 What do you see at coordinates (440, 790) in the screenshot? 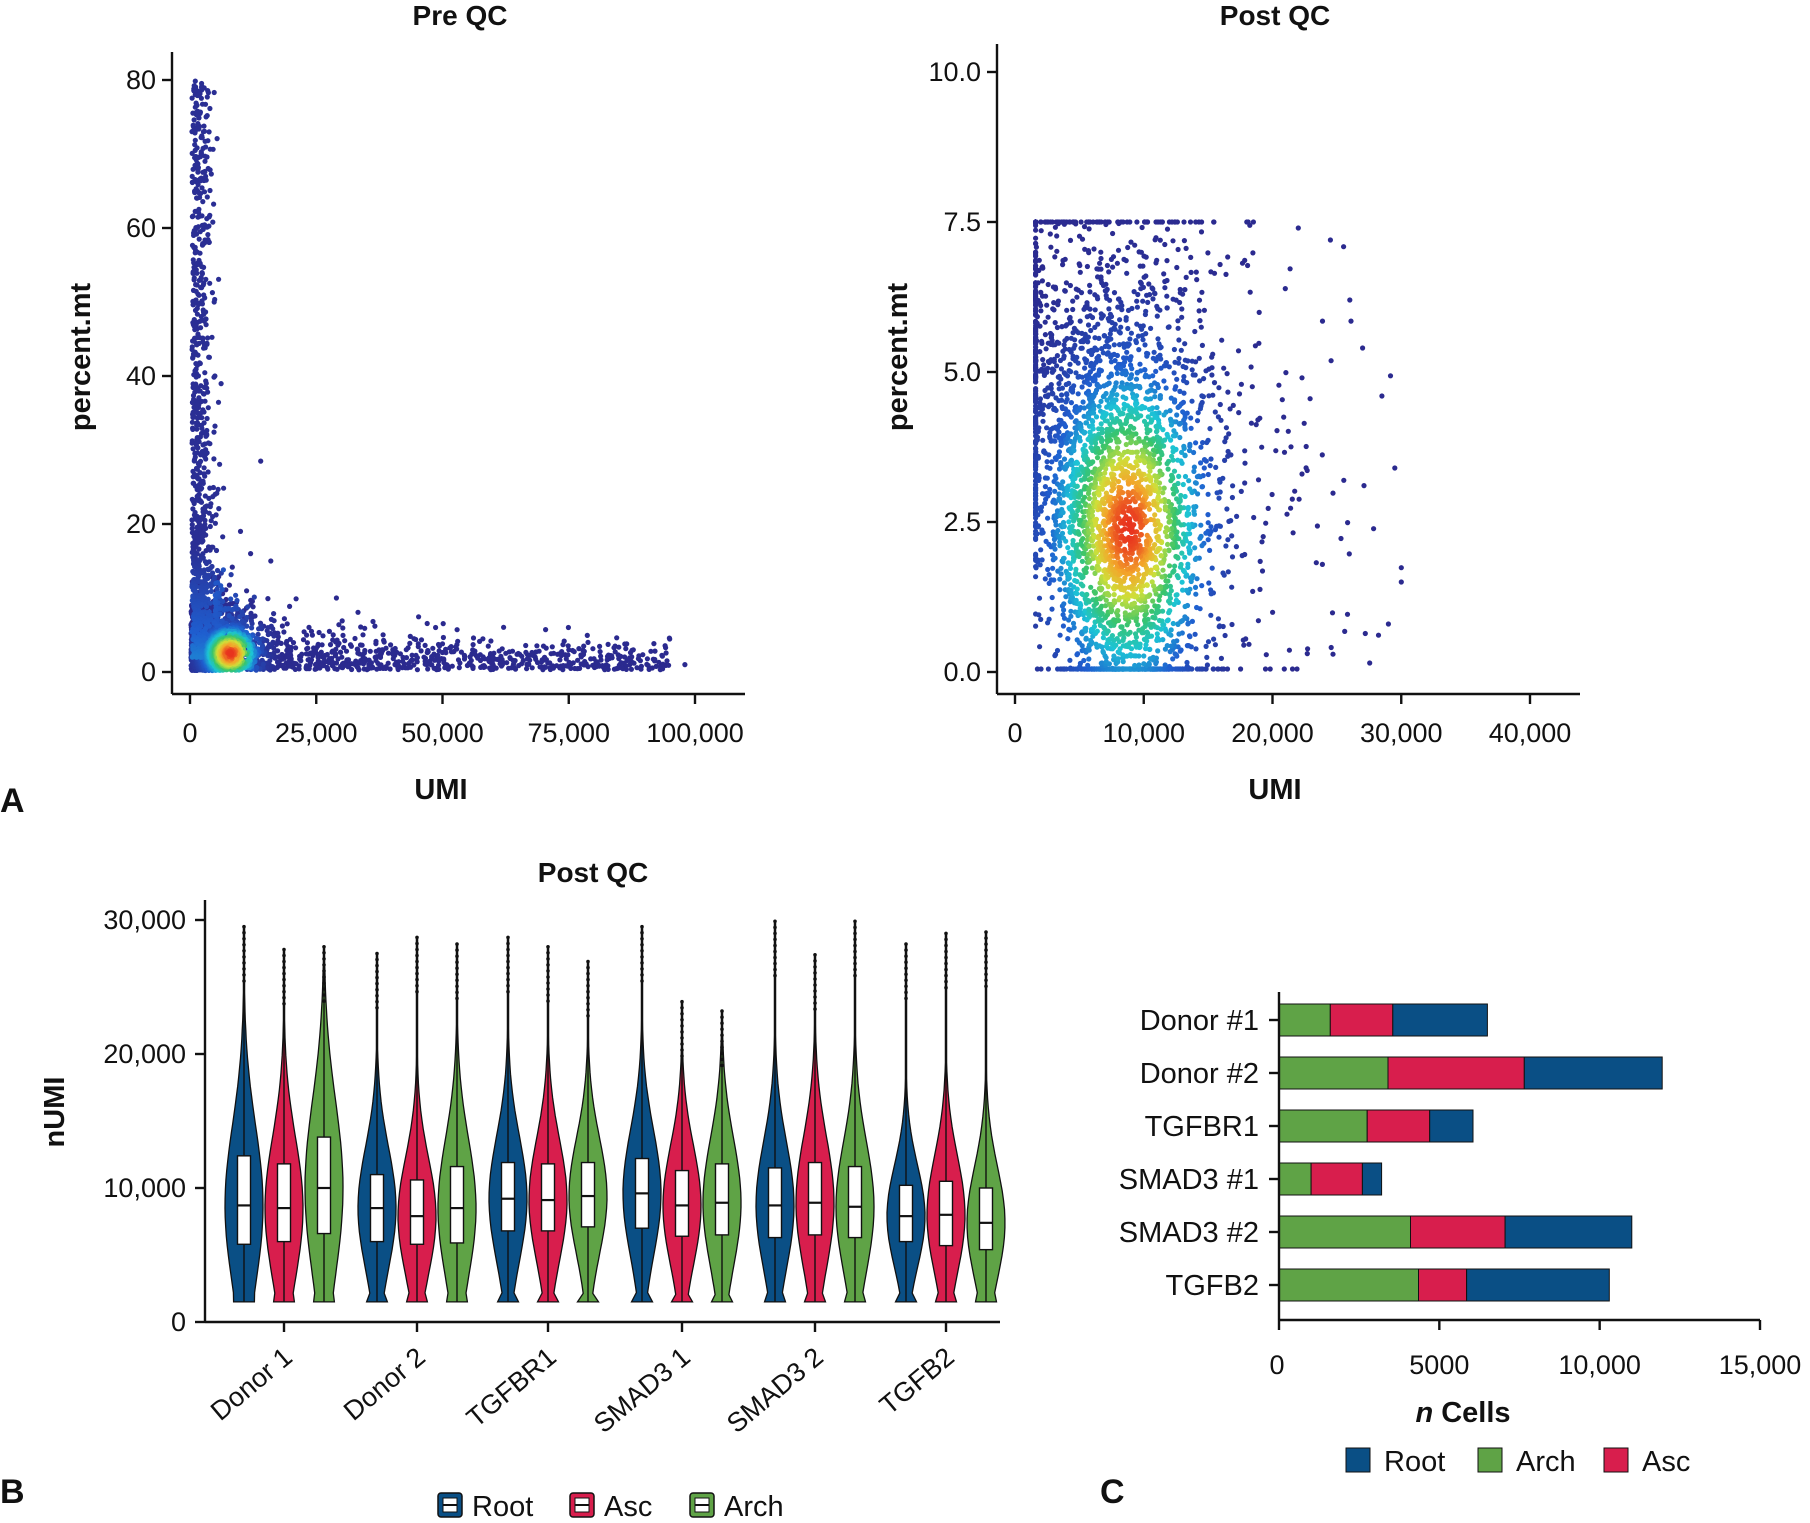
I see `pre-qc-xlabel: UMI` at bounding box center [440, 790].